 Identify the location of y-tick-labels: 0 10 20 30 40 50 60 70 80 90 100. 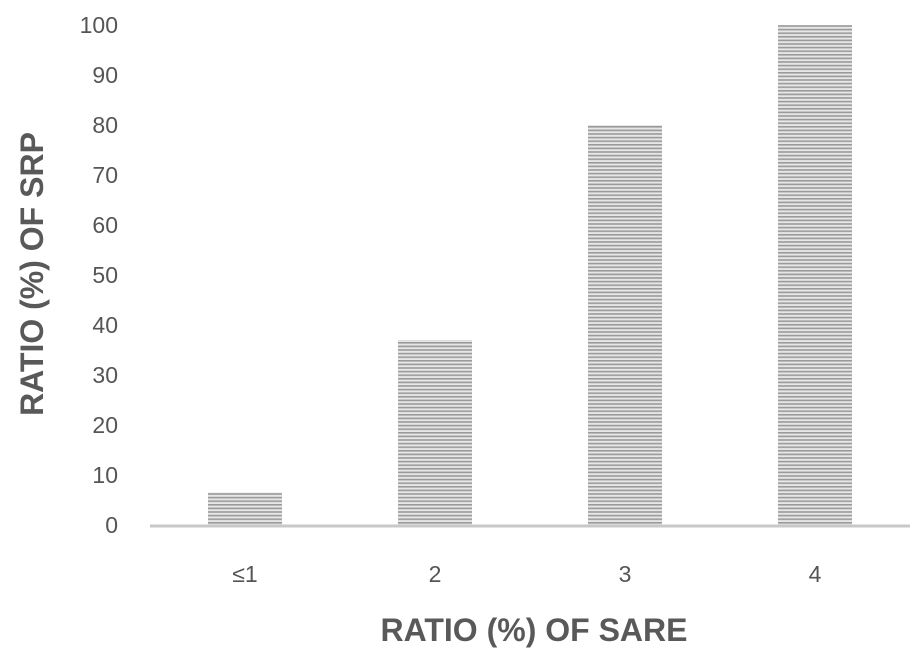
(99, 275).